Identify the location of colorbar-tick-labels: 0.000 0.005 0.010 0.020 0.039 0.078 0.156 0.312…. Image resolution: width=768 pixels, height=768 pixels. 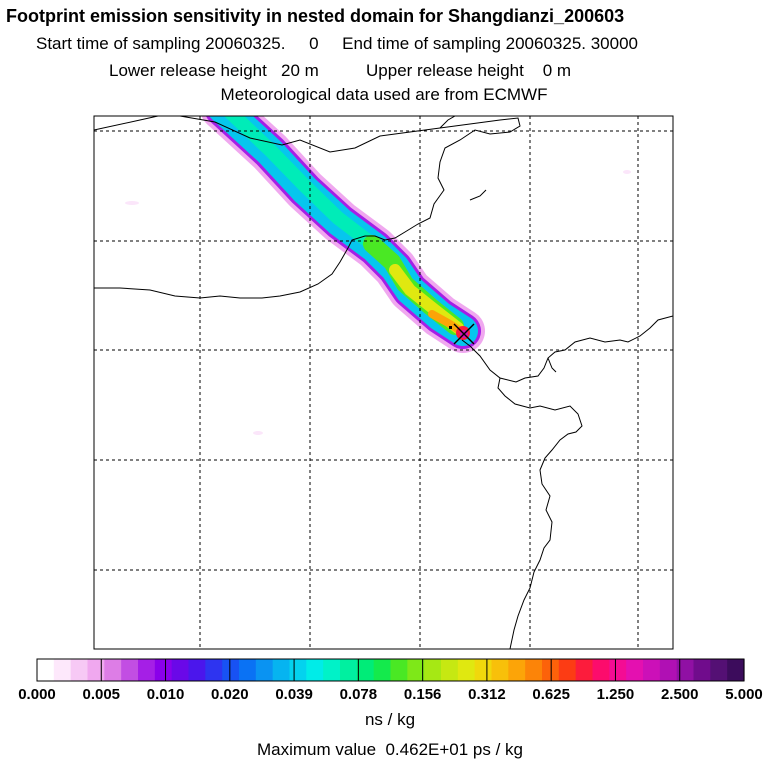
(390, 694).